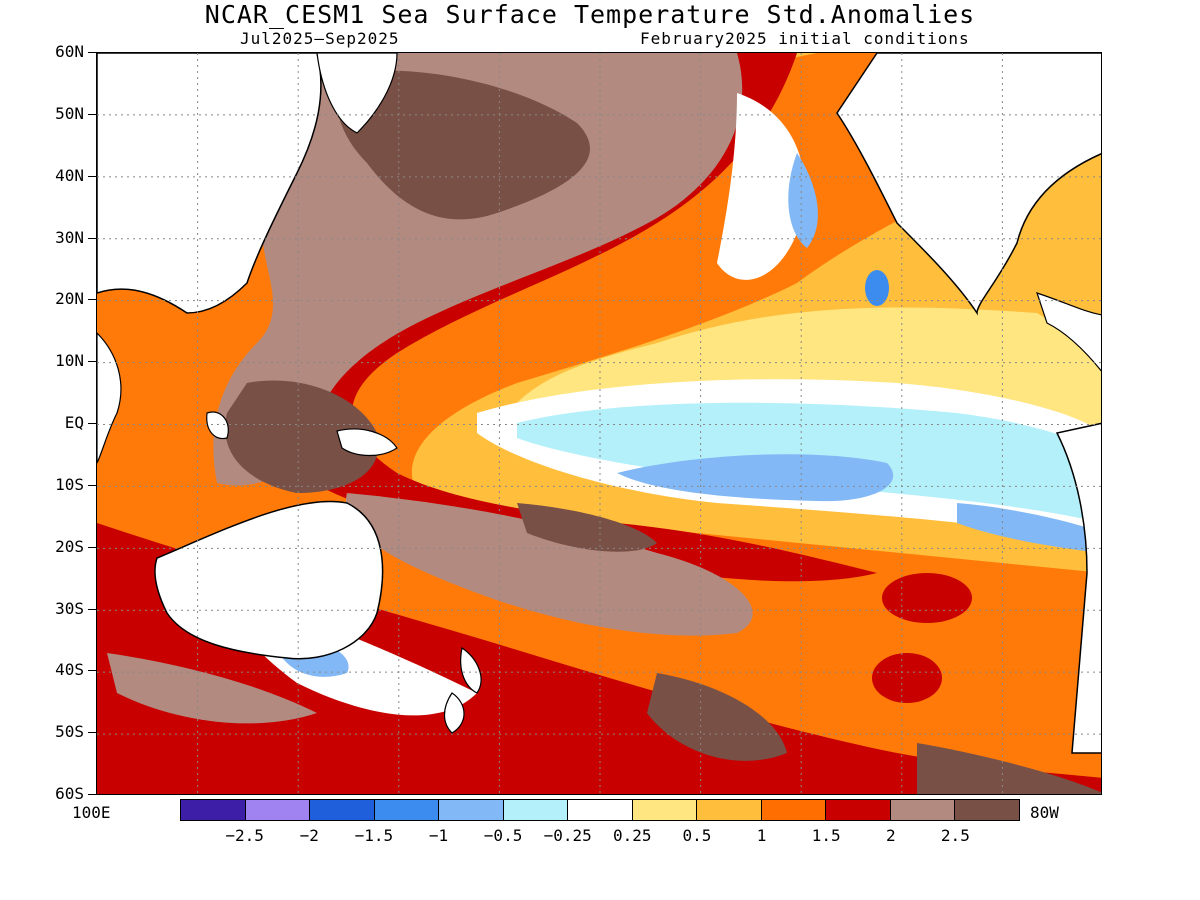 This screenshot has width=1200, height=900. What do you see at coordinates (471, 670) in the screenshot?
I see `new-zealand-north` at bounding box center [471, 670].